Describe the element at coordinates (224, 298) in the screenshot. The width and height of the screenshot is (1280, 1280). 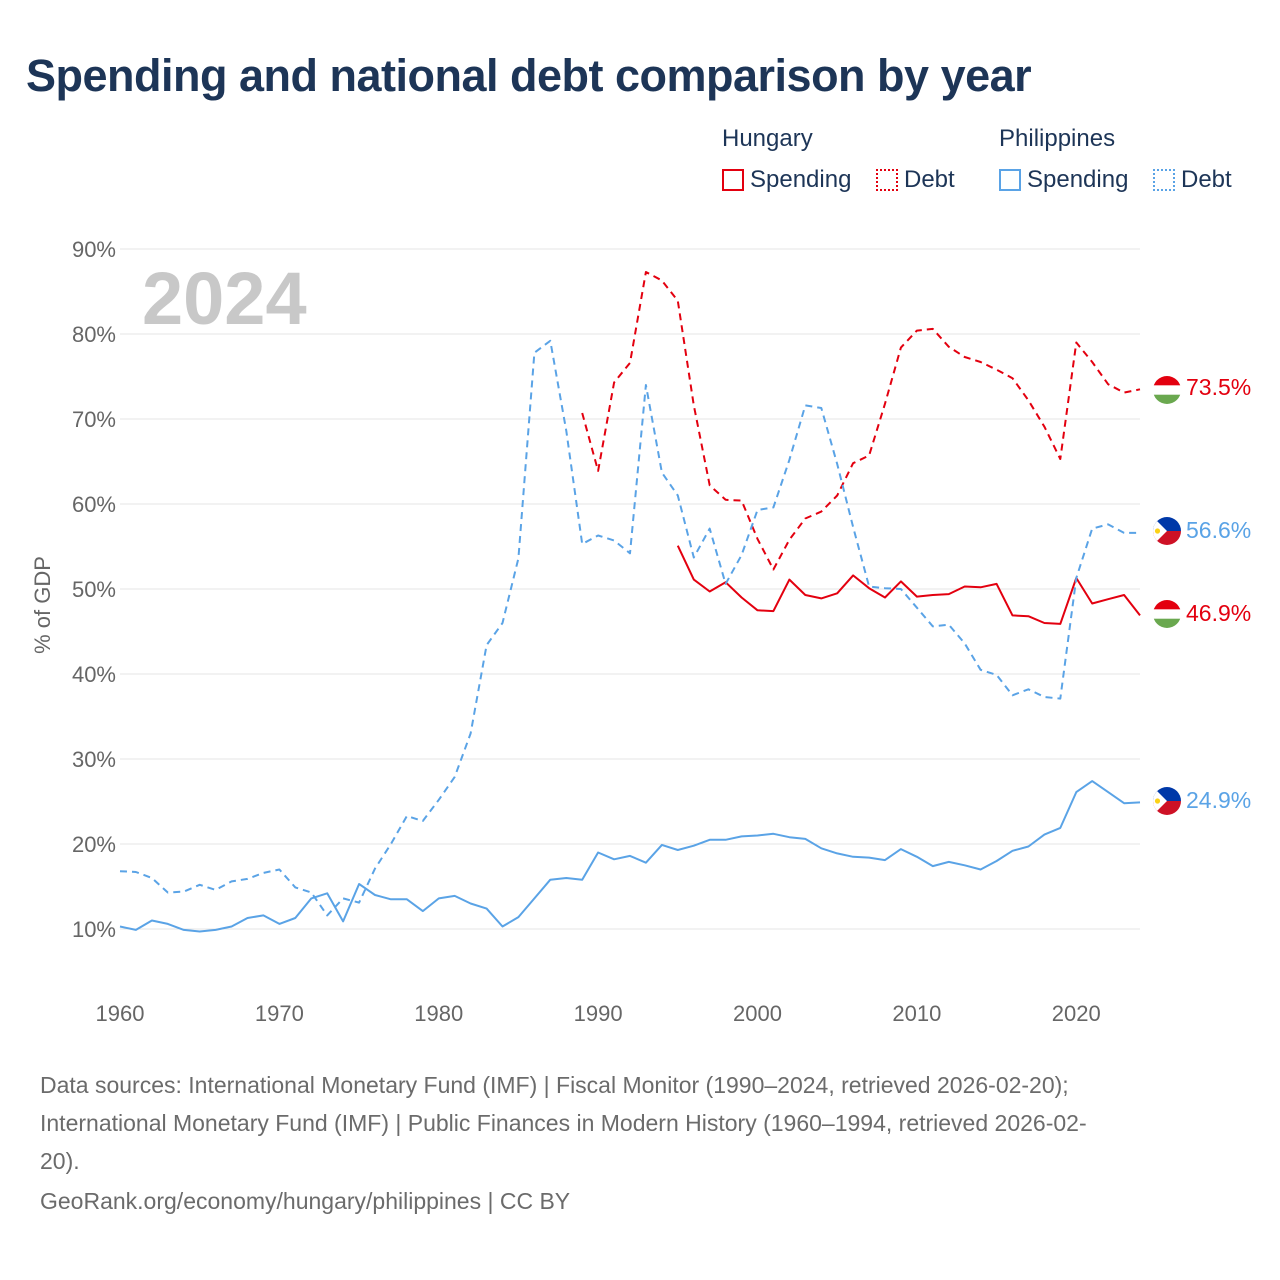
I see `year-watermark: 2024` at that location.